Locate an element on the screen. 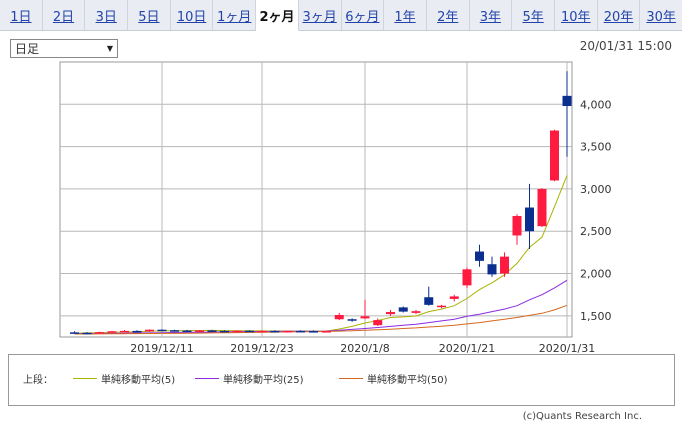 This screenshot has height=429, width=682. chevron-down-icon: ▼ is located at coordinates (109, 48).